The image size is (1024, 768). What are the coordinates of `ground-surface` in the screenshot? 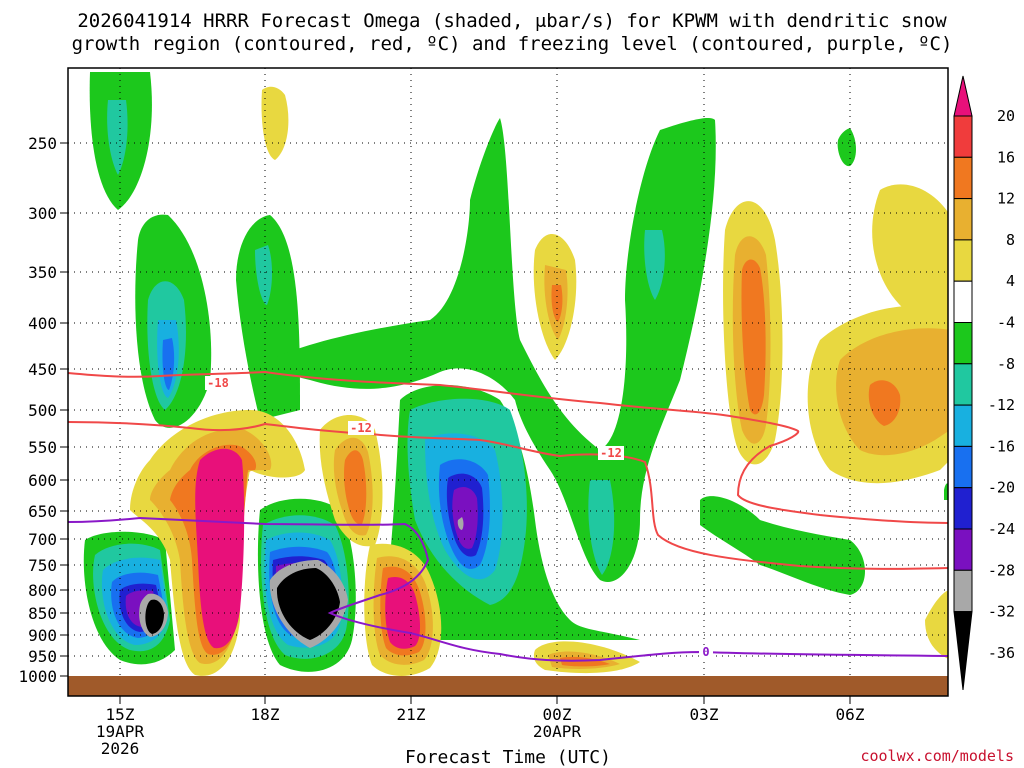 It's located at (508, 686).